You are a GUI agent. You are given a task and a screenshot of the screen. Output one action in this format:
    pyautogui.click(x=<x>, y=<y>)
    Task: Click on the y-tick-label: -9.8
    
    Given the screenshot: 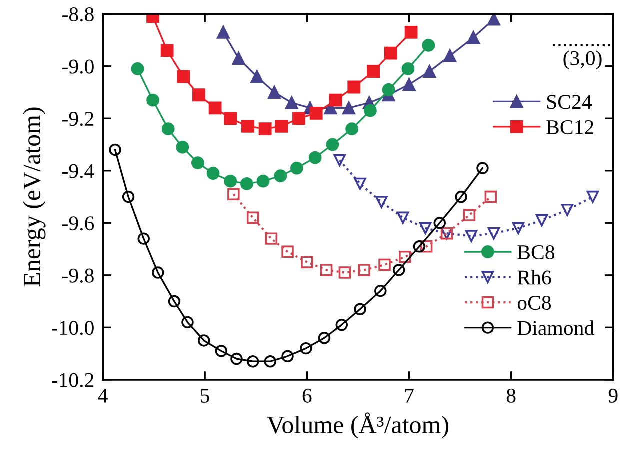 What is the action you would take?
    pyautogui.click(x=78, y=275)
    